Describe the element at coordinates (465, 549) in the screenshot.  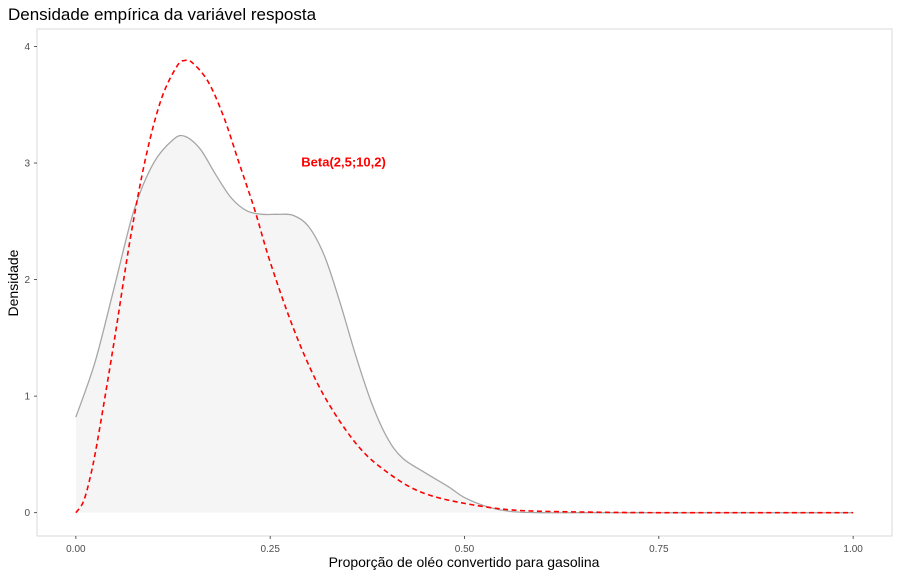
I see `x-tick-label-2: 0.50` at that location.